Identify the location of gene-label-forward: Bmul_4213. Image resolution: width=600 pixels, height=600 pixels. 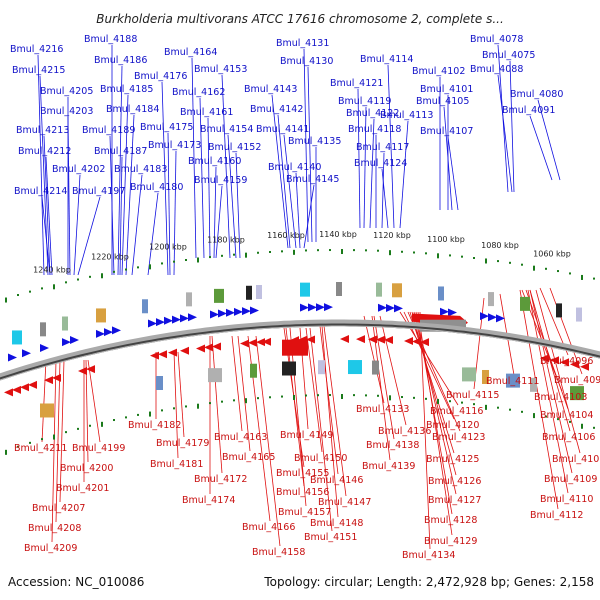
(42, 130).